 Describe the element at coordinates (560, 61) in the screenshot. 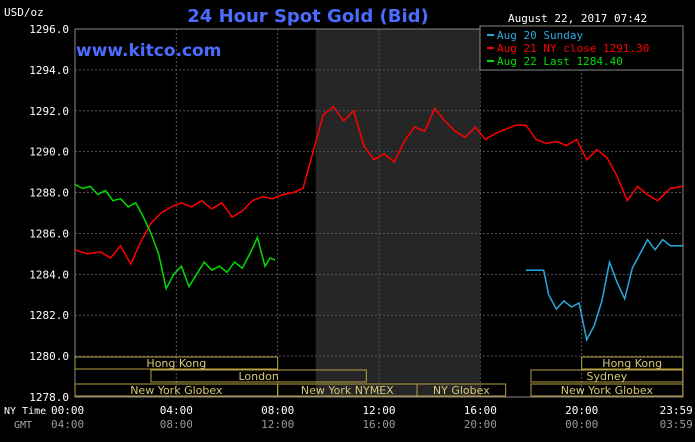

I see `legend-entry: Aug 22 Last 1284.40` at that location.